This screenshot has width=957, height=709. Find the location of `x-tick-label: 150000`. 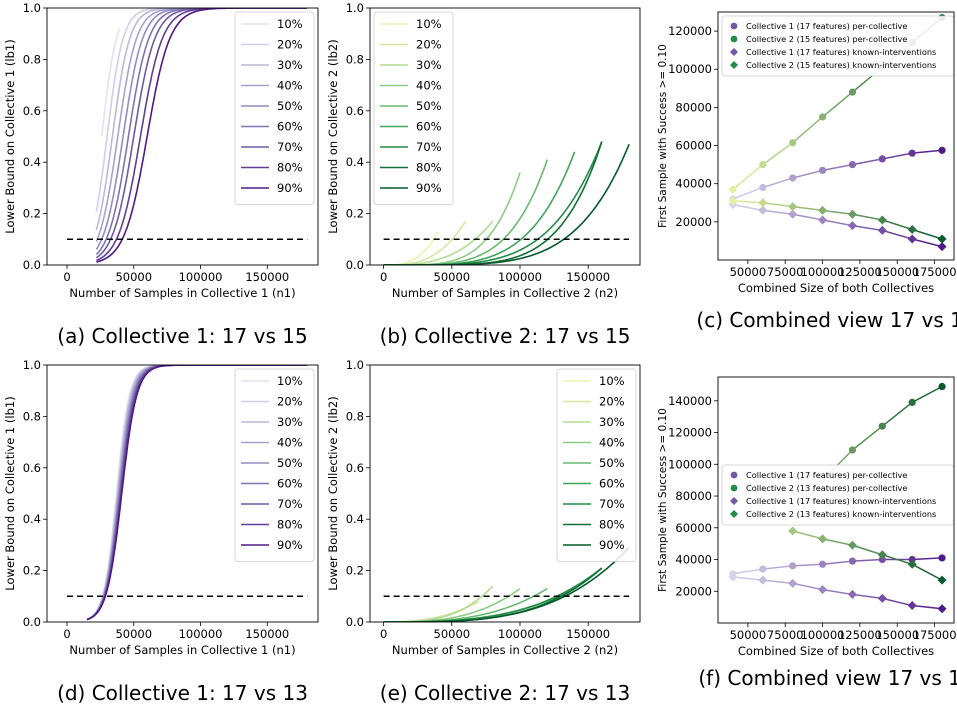

x-tick-label: 150000 is located at coordinates (897, 635).